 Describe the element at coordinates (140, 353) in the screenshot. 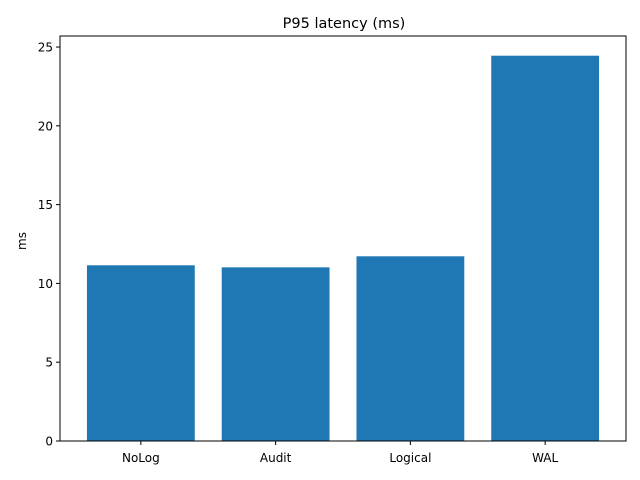

I see `bar-nolog` at that location.